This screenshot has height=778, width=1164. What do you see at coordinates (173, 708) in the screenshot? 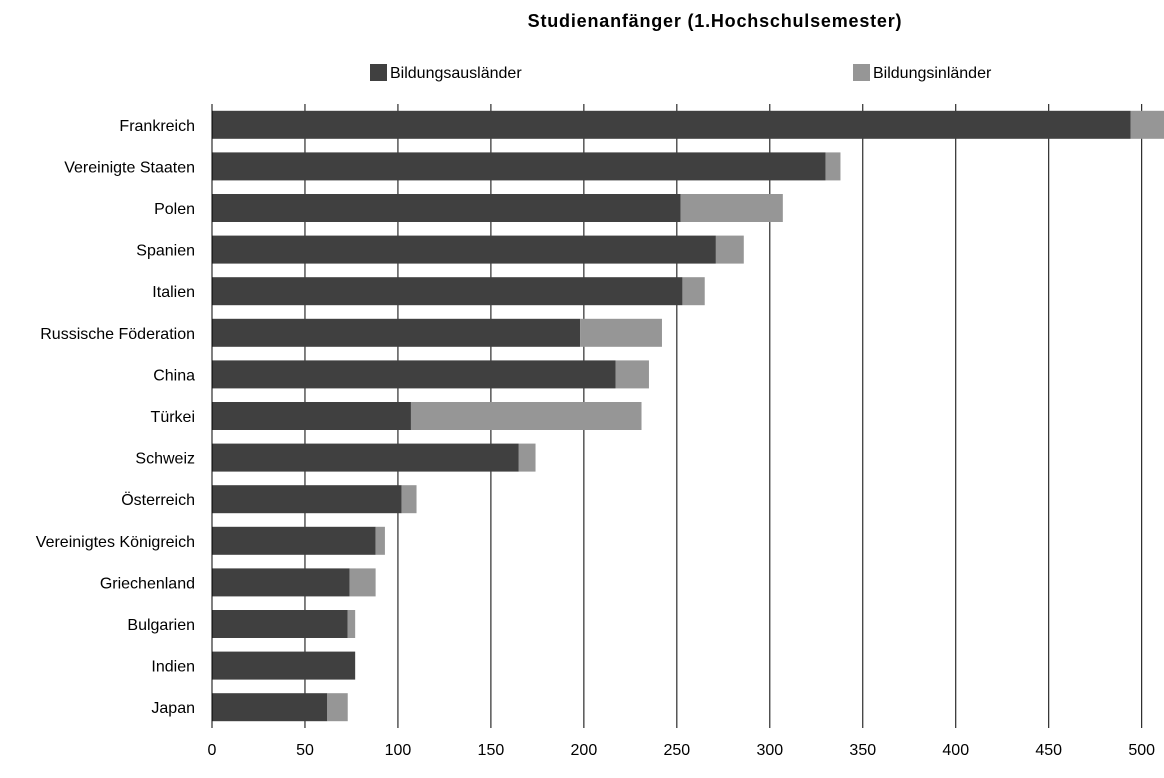
I see `category-label: Japan` at bounding box center [173, 708].